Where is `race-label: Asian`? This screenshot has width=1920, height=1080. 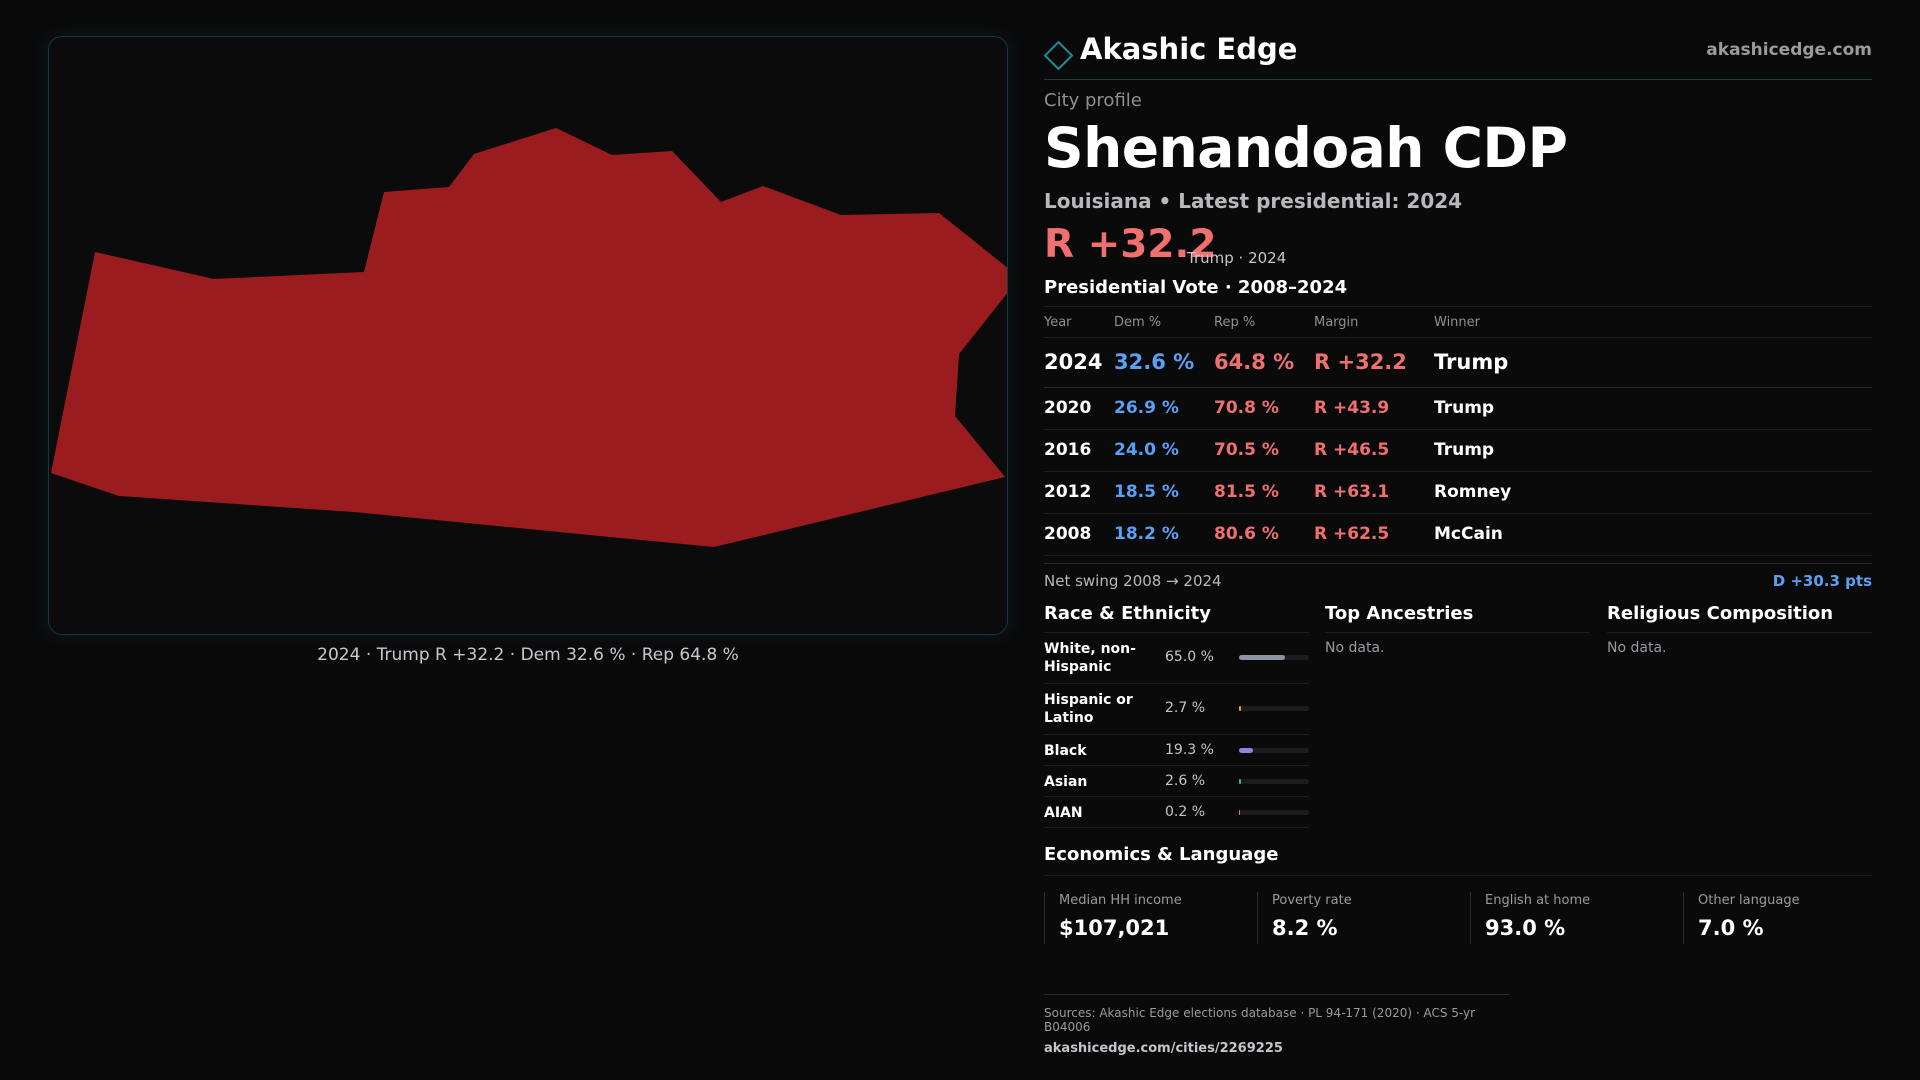
race-label: Asian is located at coordinates (1066, 782).